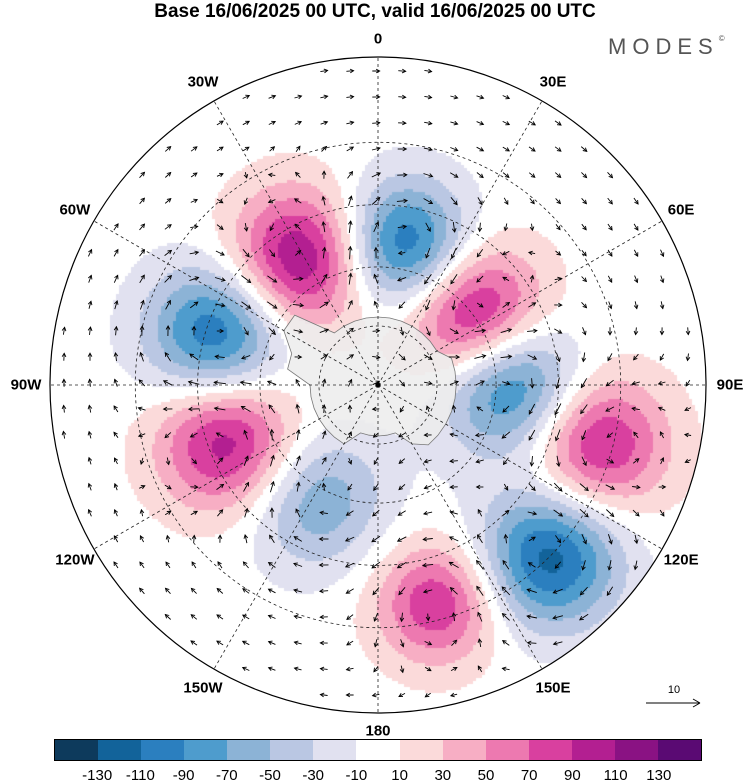 The width and height of the screenshot is (750, 784). Describe the element at coordinates (658, 775) in the screenshot. I see `colorbar-tick-label: 130` at that location.